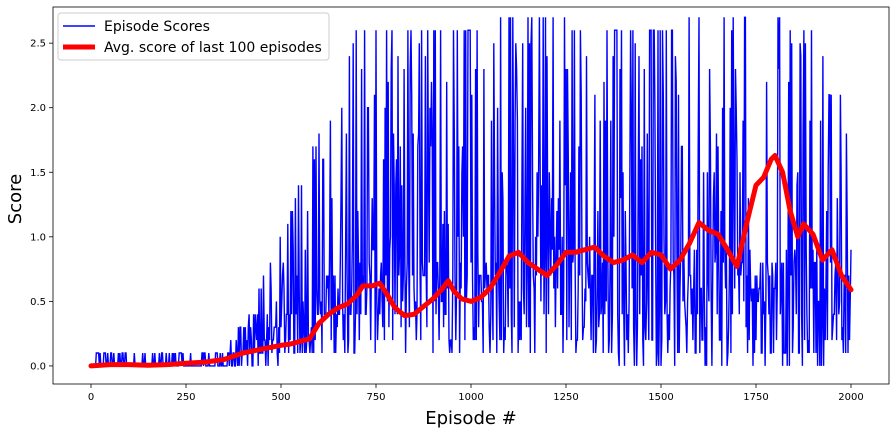 Image resolution: width=896 pixels, height=433 pixels. What do you see at coordinates (38, 302) in the screenshot?
I see `y-tick-label: 0.5` at bounding box center [38, 302].